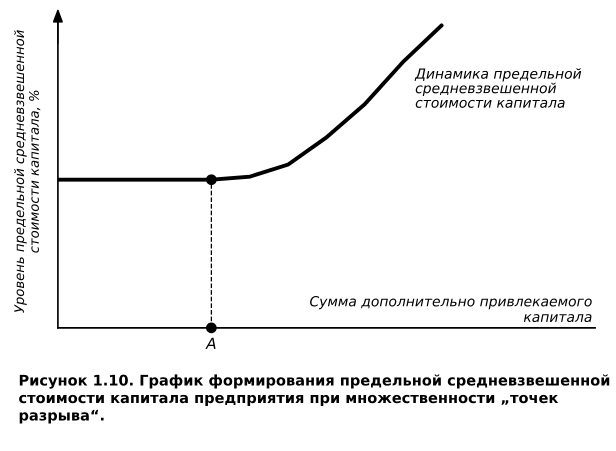 The image size is (616, 451). What do you see at coordinates (498, 88) in the screenshot?
I see `annotation: Динамика предельной средневзвешенной стоимости капитала` at bounding box center [498, 88].